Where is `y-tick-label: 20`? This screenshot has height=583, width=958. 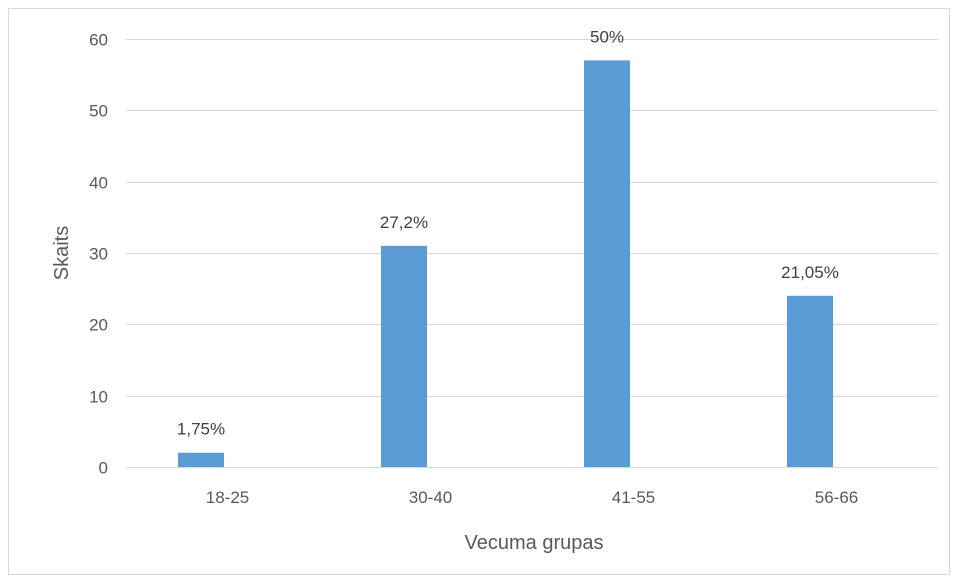 y-tick-label: 20 is located at coordinates (98, 325).